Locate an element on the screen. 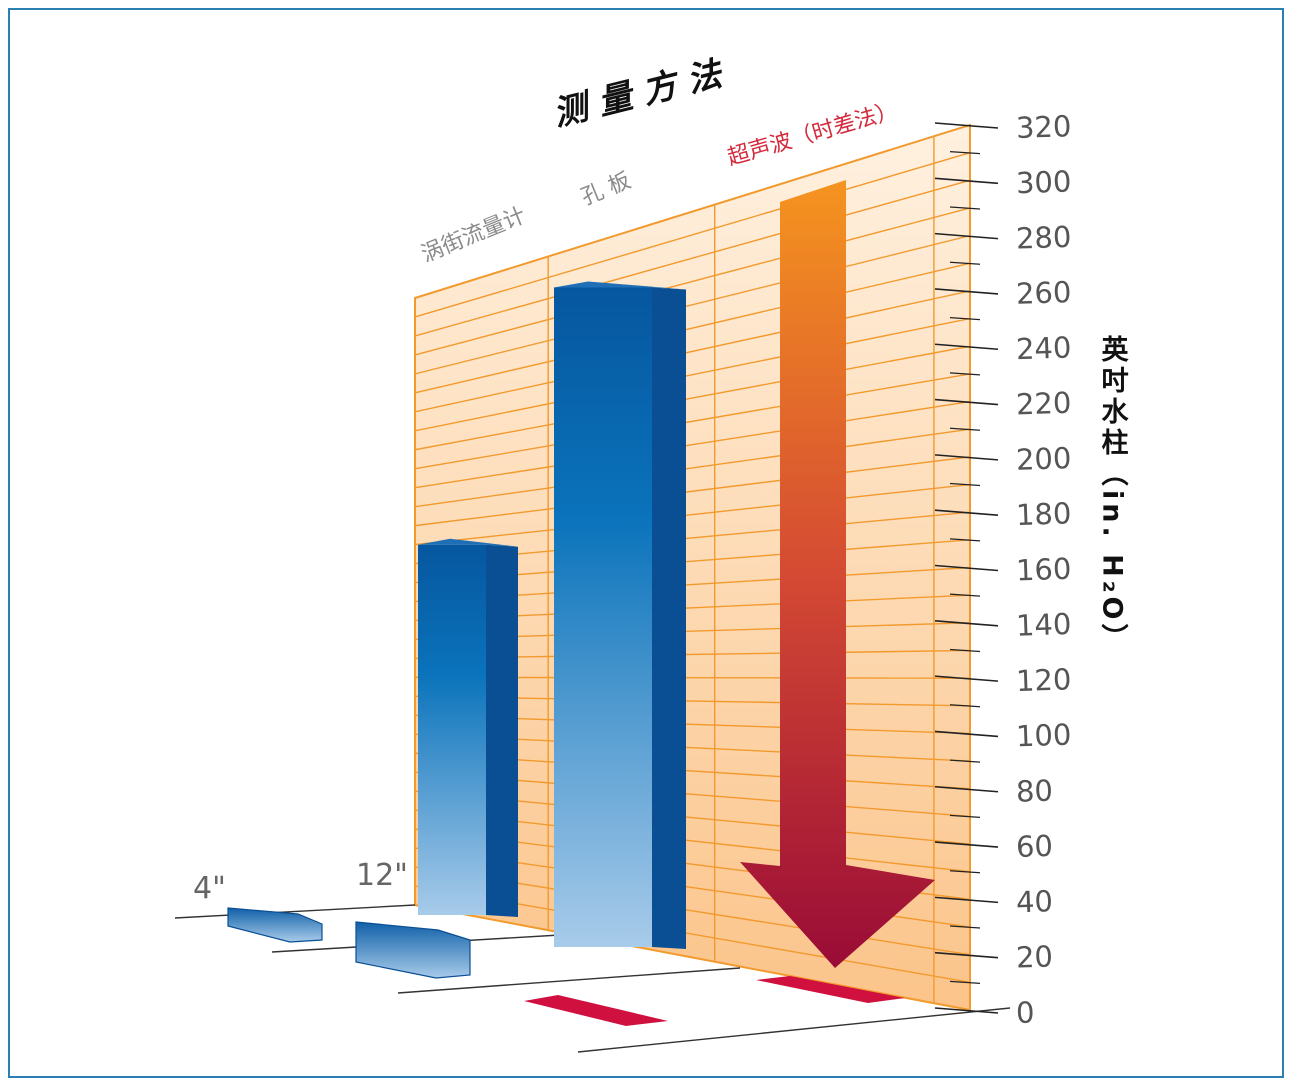 The height and width of the screenshot is (1078, 1294). y-tick-label: 240 is located at coordinates (1043, 348).